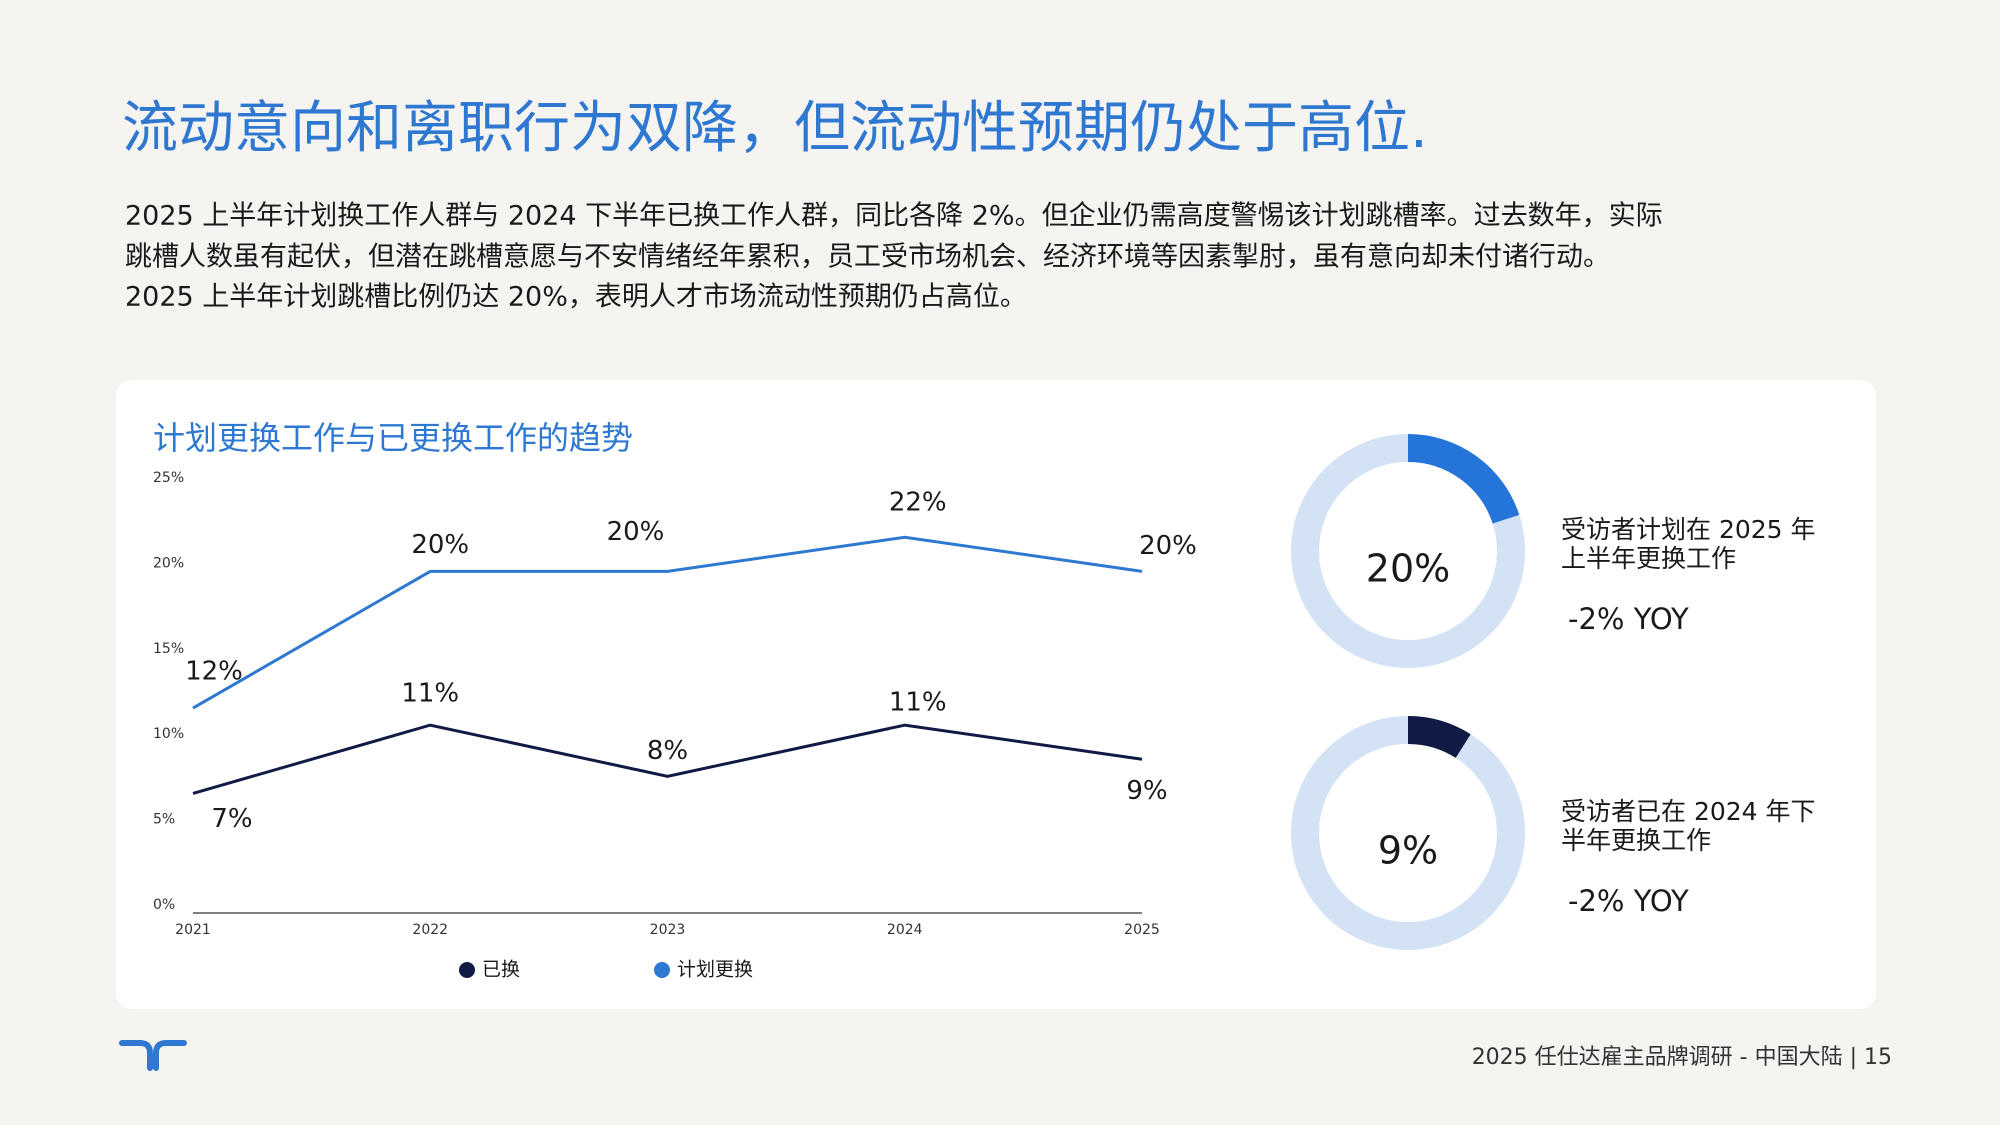  What do you see at coordinates (214, 672) in the screenshot?
I see `data-label: 12%` at bounding box center [214, 672].